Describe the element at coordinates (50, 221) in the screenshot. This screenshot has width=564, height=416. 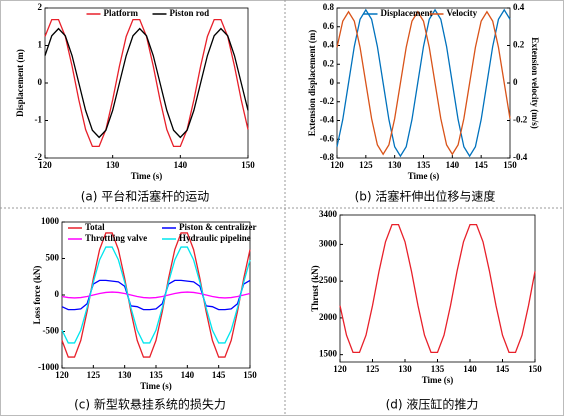
I see `y-tick-label: 1000` at that location.